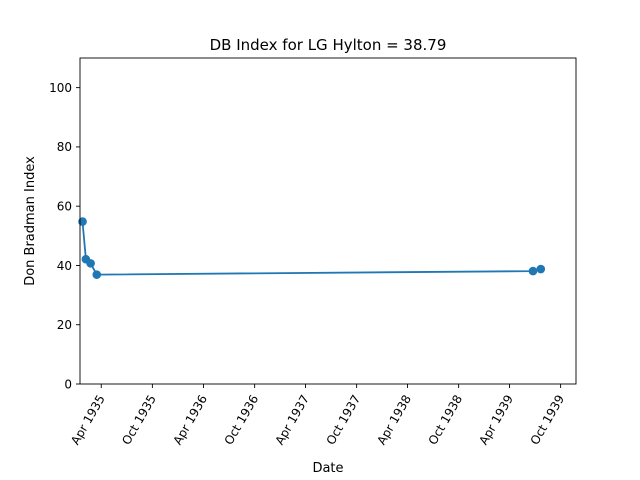 This screenshot has height=480, width=640. I want to click on y-axis-label: Don Bradman Index, so click(30, 221).